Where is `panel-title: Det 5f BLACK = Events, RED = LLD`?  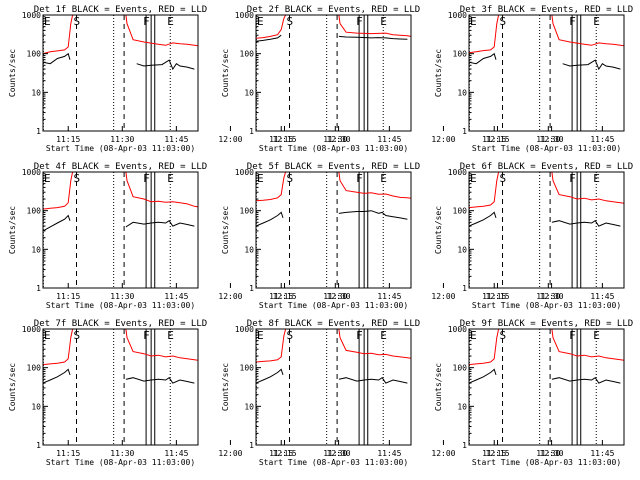
panel-title: Det 5f BLACK = Events, RED = LLD is located at coordinates (333, 167).